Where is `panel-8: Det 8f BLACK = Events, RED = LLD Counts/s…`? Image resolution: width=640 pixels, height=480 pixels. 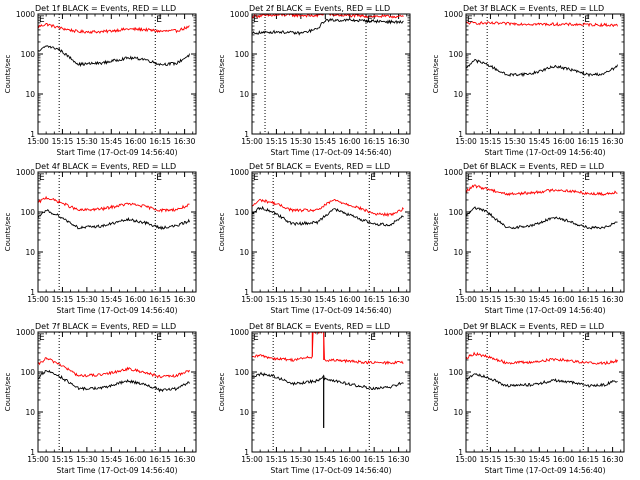 panel-8: Det 8f BLACK = Events, RED = LLD Counts/s… is located at coordinates (314, 398).